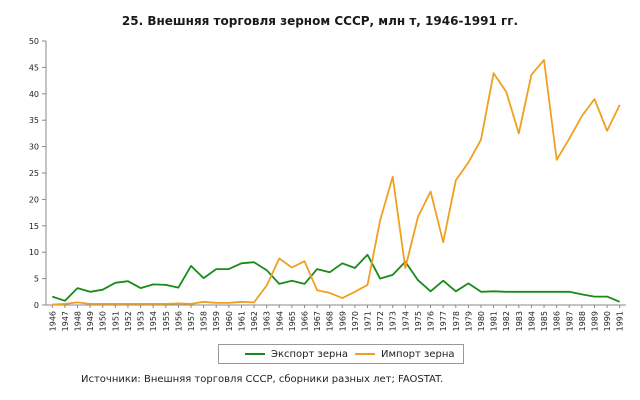  Describe the element at coordinates (531, 321) in the screenshot. I see `x-tick-label: 1984` at that location.